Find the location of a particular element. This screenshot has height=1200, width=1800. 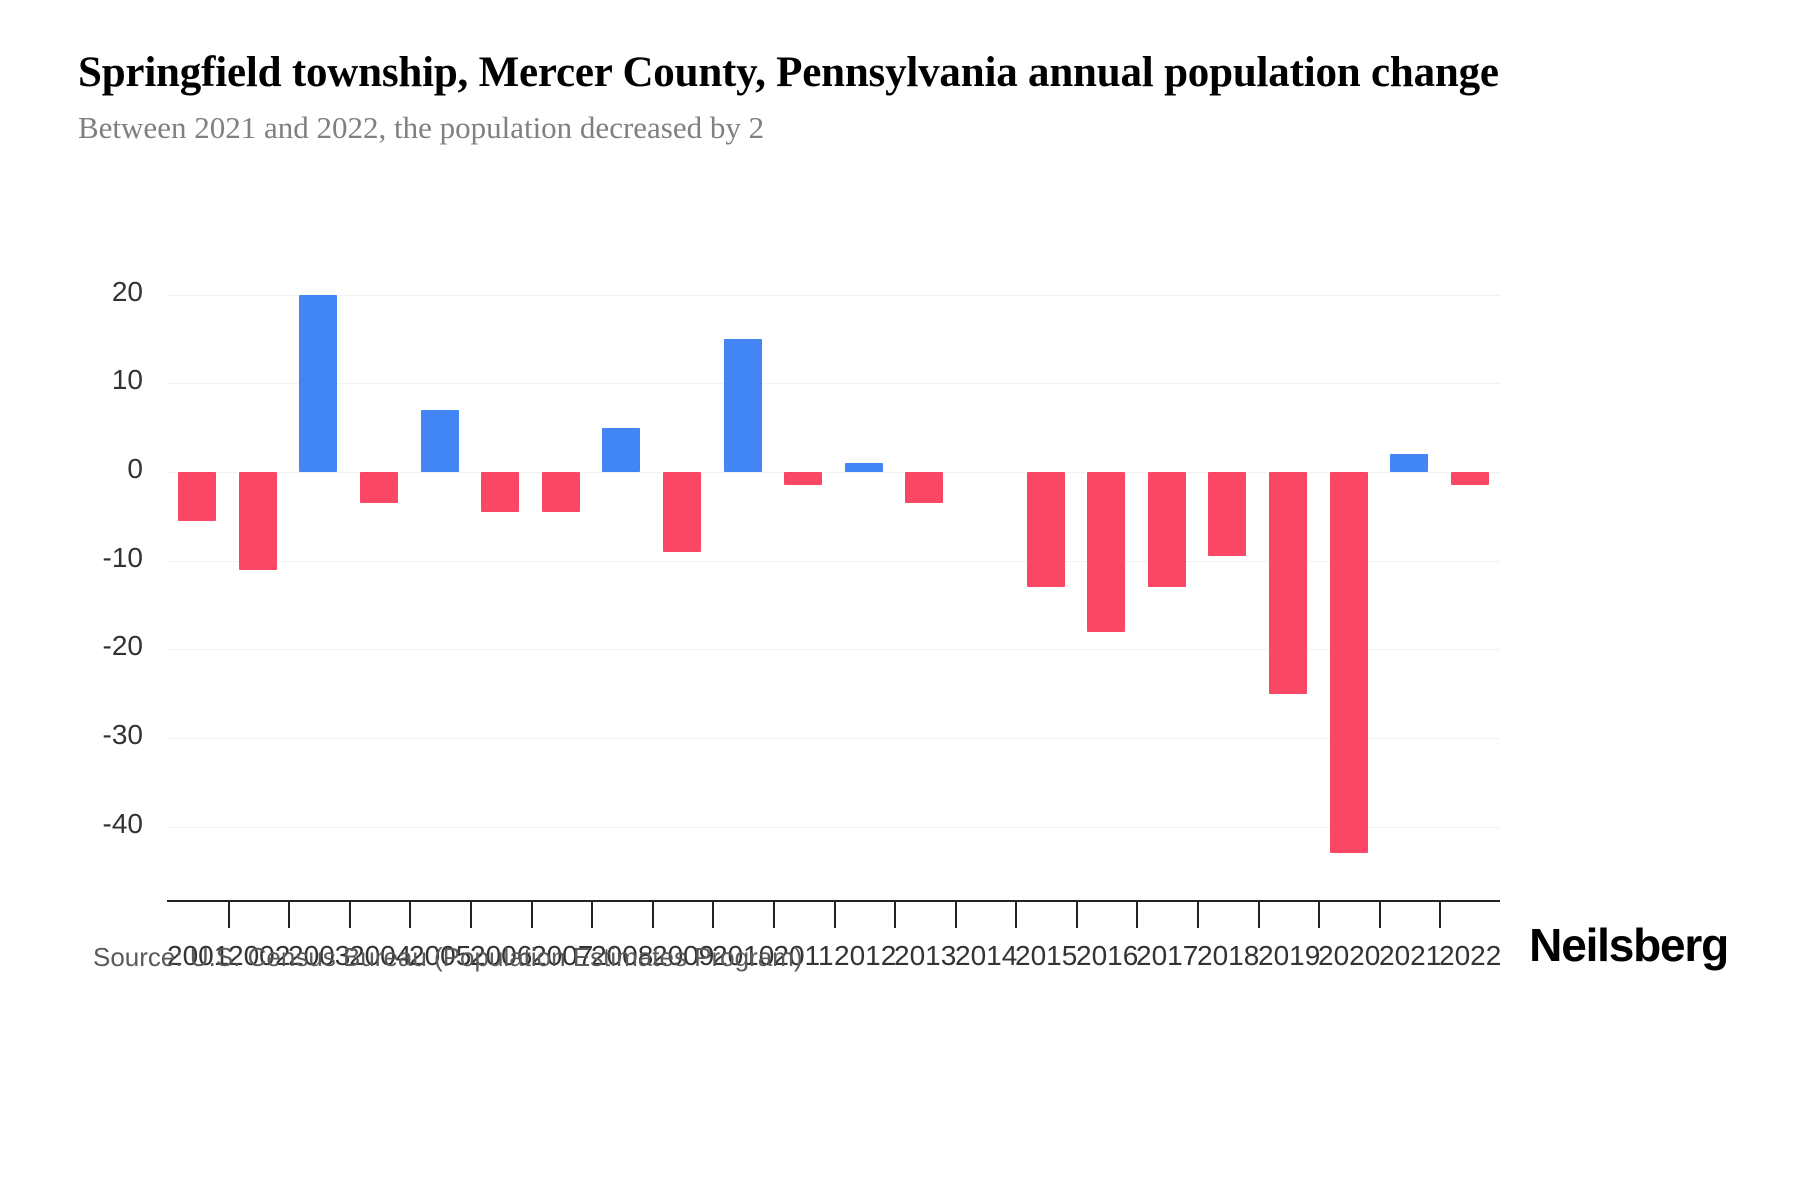

x-axis-tick-label-2022: 2022 is located at coordinates (1470, 955).